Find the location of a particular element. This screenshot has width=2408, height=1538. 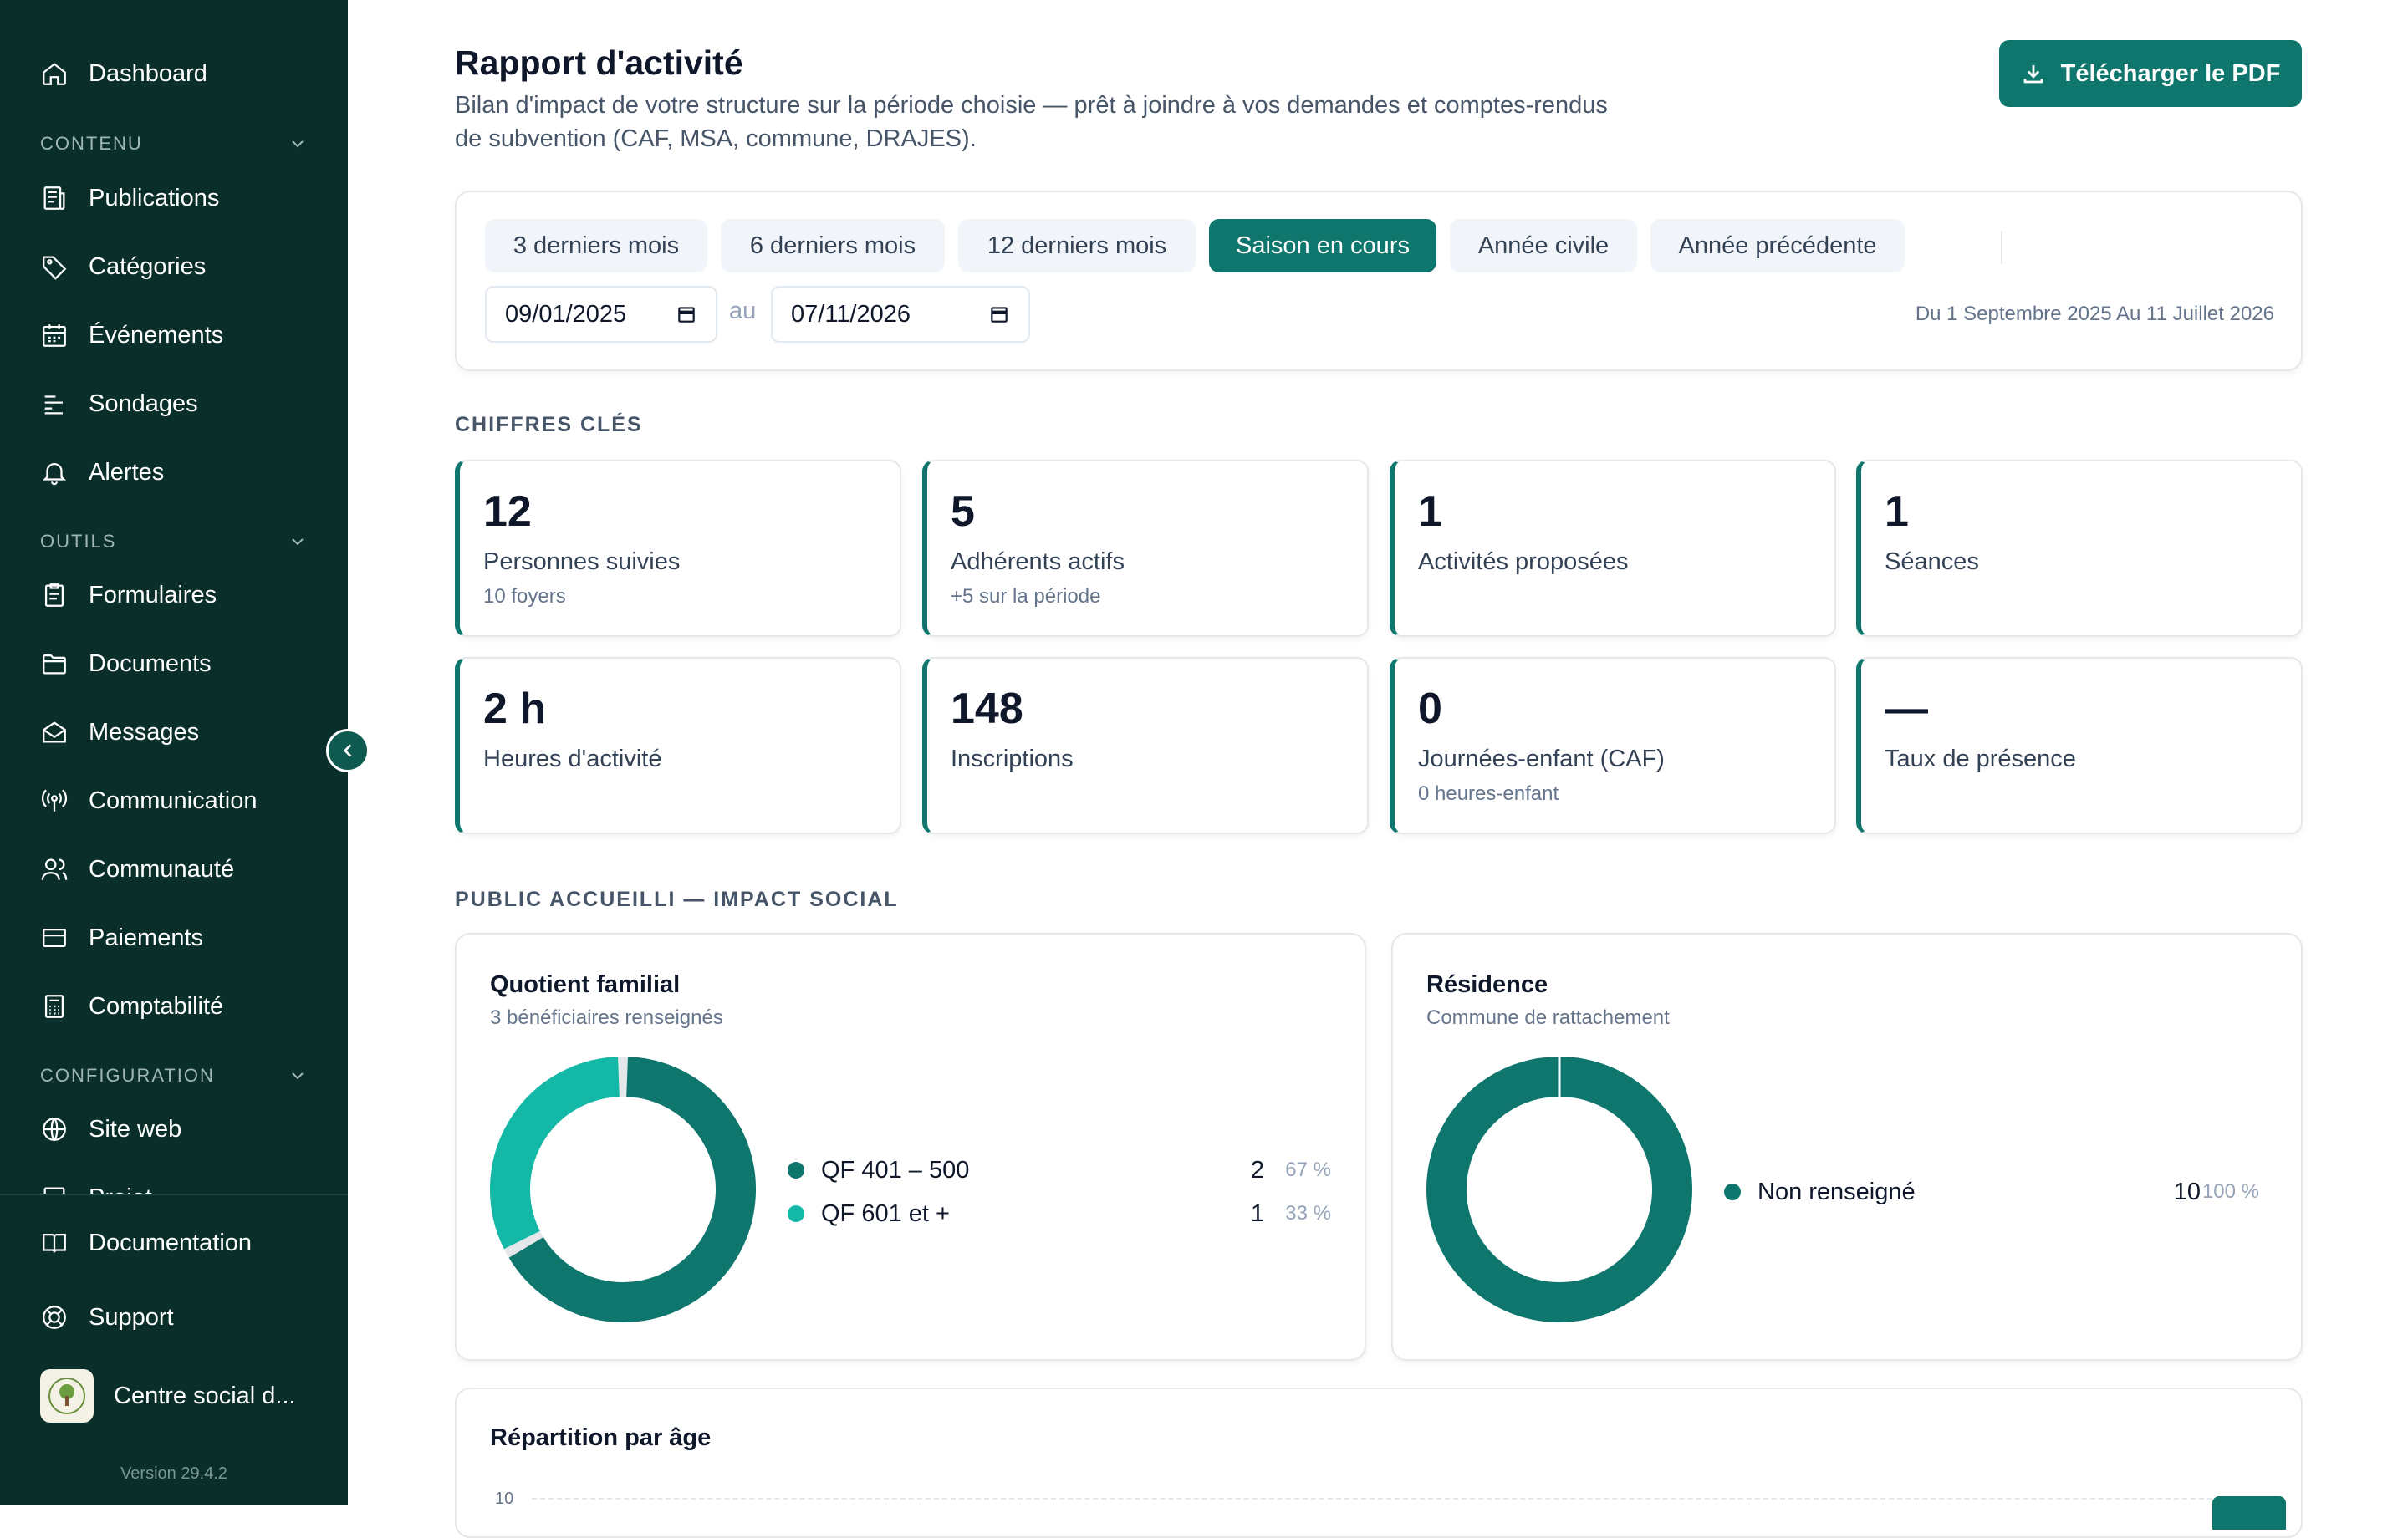

donut-slice-qf-601-plus is located at coordinates (555, 1154).